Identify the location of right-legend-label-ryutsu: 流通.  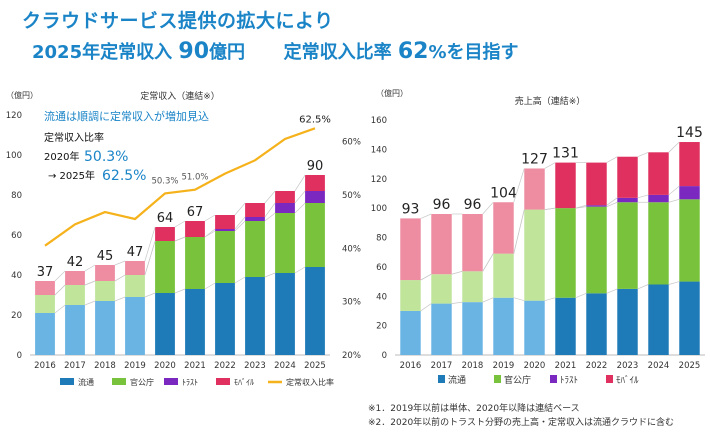
(457, 380).